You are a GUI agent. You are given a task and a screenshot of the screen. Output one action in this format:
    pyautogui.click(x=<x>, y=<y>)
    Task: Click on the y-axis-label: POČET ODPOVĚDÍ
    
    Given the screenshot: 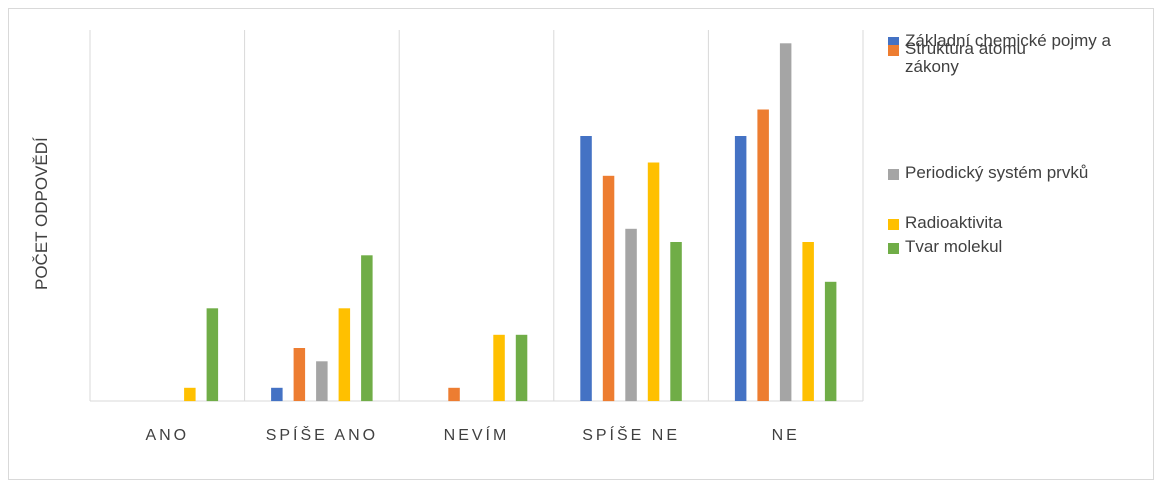 What is the action you would take?
    pyautogui.click(x=41, y=213)
    